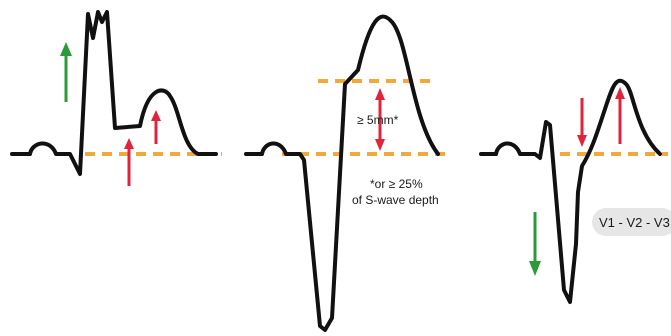 The image size is (671, 336). I want to click on leads-badge, so click(631, 222).